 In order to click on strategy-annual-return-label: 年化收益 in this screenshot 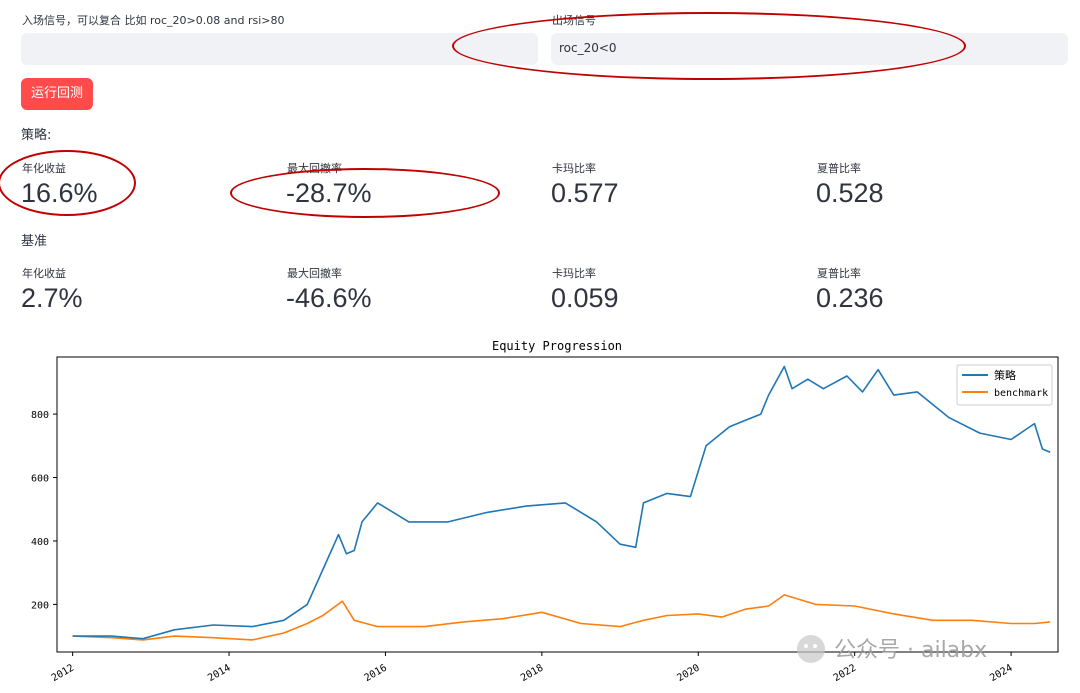, I will do `click(44, 168)`.